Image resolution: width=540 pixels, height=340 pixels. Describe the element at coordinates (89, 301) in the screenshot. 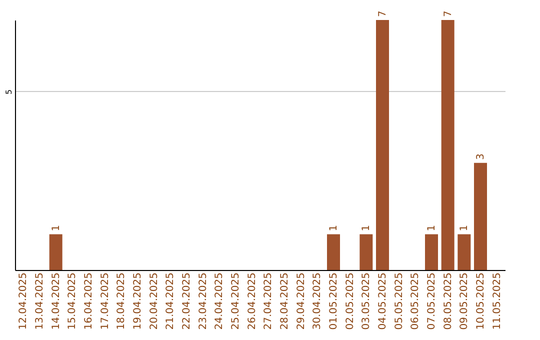

I see `x-tick-label: 16.04.2025` at that location.